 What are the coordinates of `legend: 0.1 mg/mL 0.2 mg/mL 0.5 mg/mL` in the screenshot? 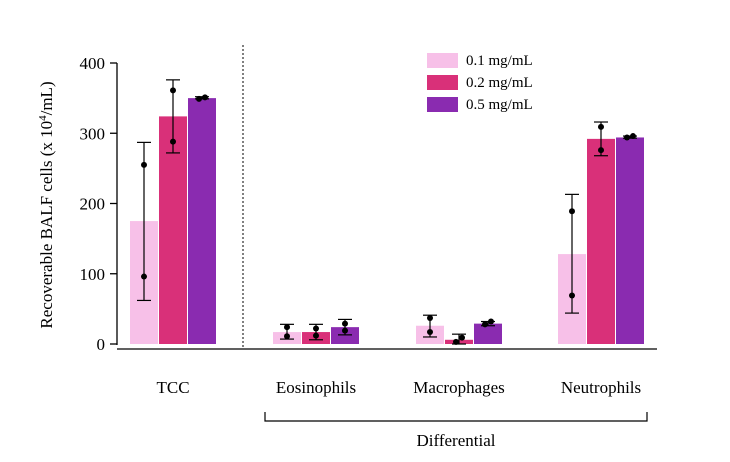 It's located at (480, 83).